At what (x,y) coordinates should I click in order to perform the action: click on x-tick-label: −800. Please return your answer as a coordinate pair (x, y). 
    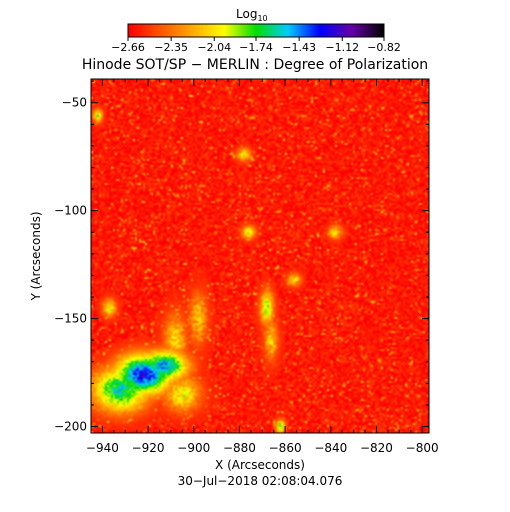
    Looking at the image, I should click on (422, 448).